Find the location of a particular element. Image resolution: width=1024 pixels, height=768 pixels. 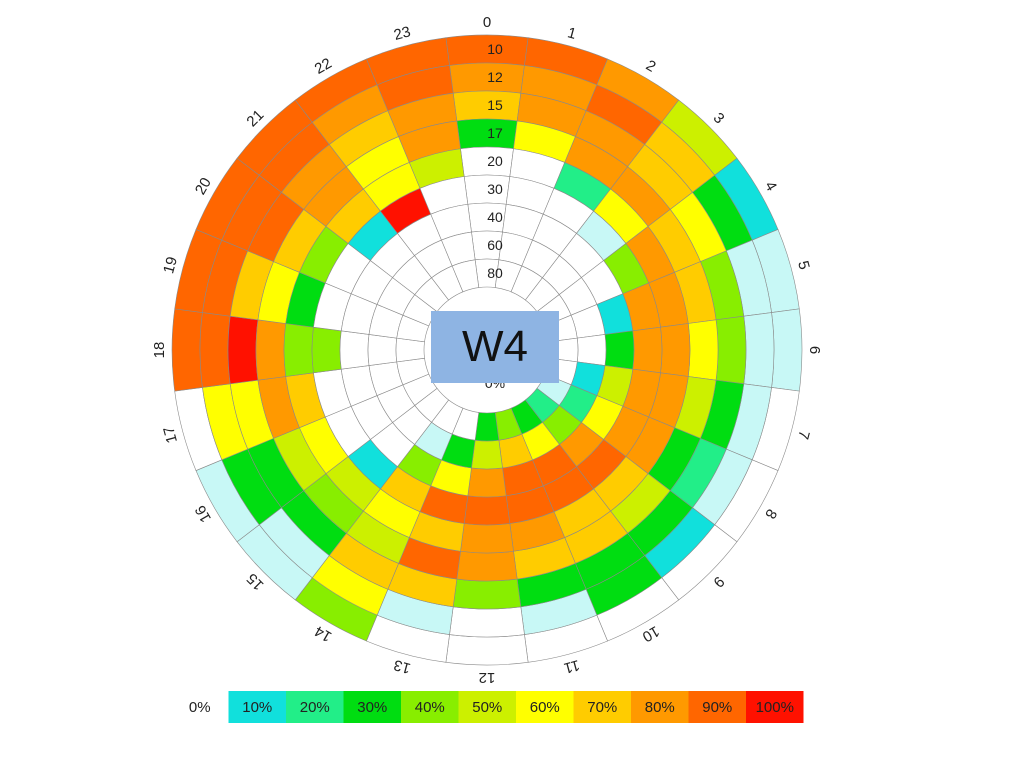

legend: 0% 10% 20% 30% 40% 50% 60% 70% 80% 90% 100% is located at coordinates (487, 707).